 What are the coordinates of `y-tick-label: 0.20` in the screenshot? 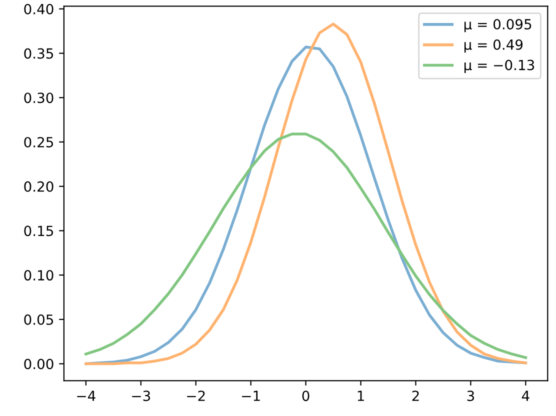 It's located at (39, 186).